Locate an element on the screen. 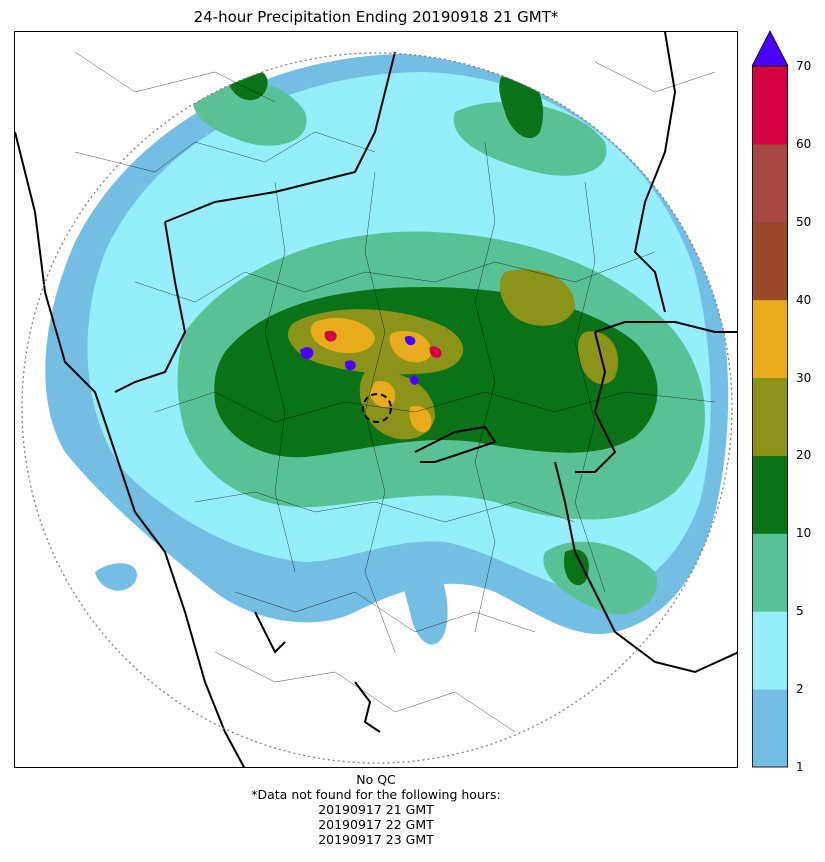 This screenshot has height=862, width=825. missing-hour: 20190917 21 GMT is located at coordinates (376, 809).